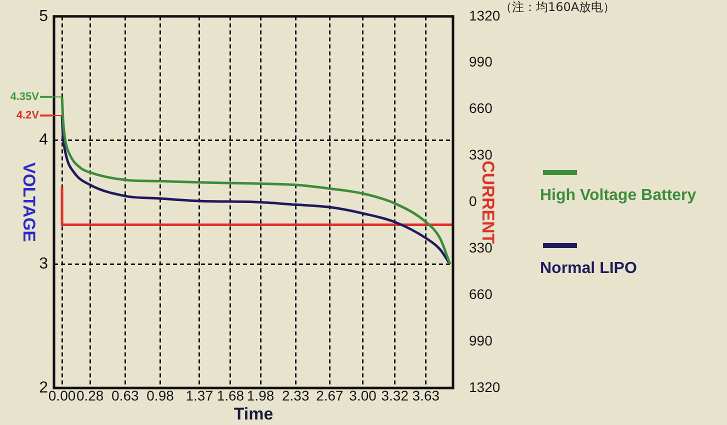 The width and height of the screenshot is (727, 425). I want to click on x-tick-label: 3.32, so click(395, 395).